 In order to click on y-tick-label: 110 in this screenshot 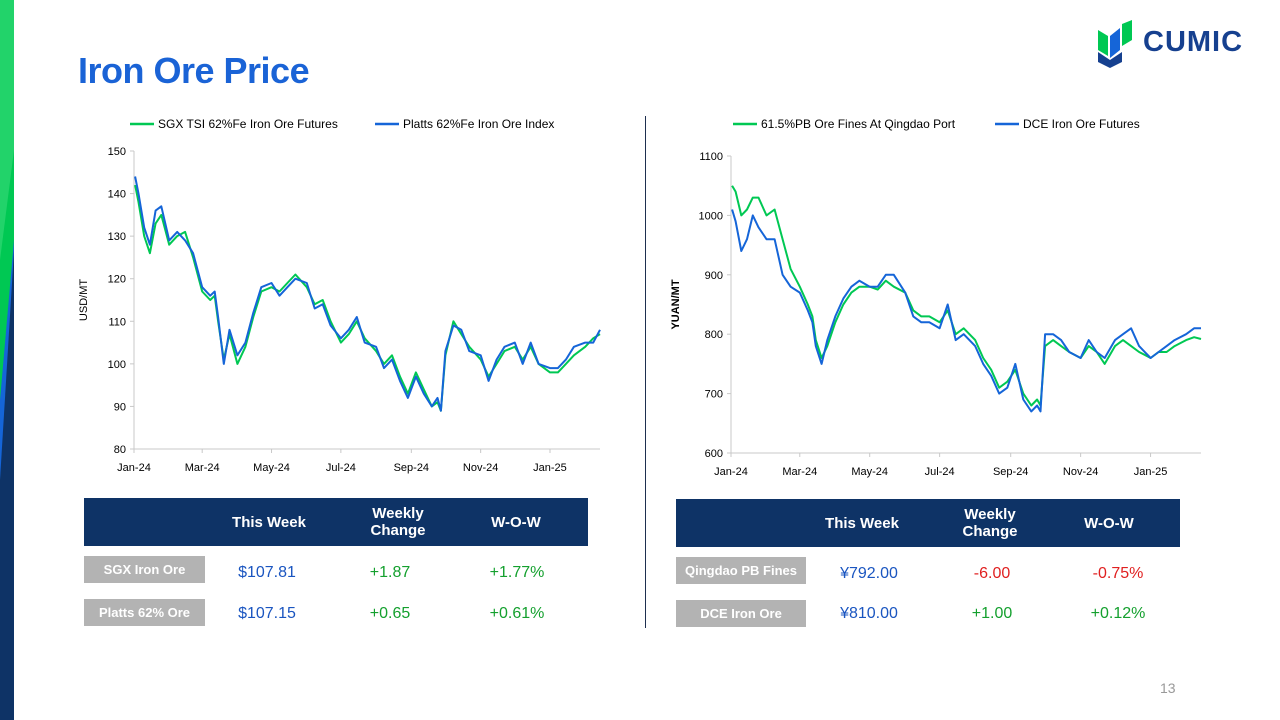, I will do `click(117, 322)`.